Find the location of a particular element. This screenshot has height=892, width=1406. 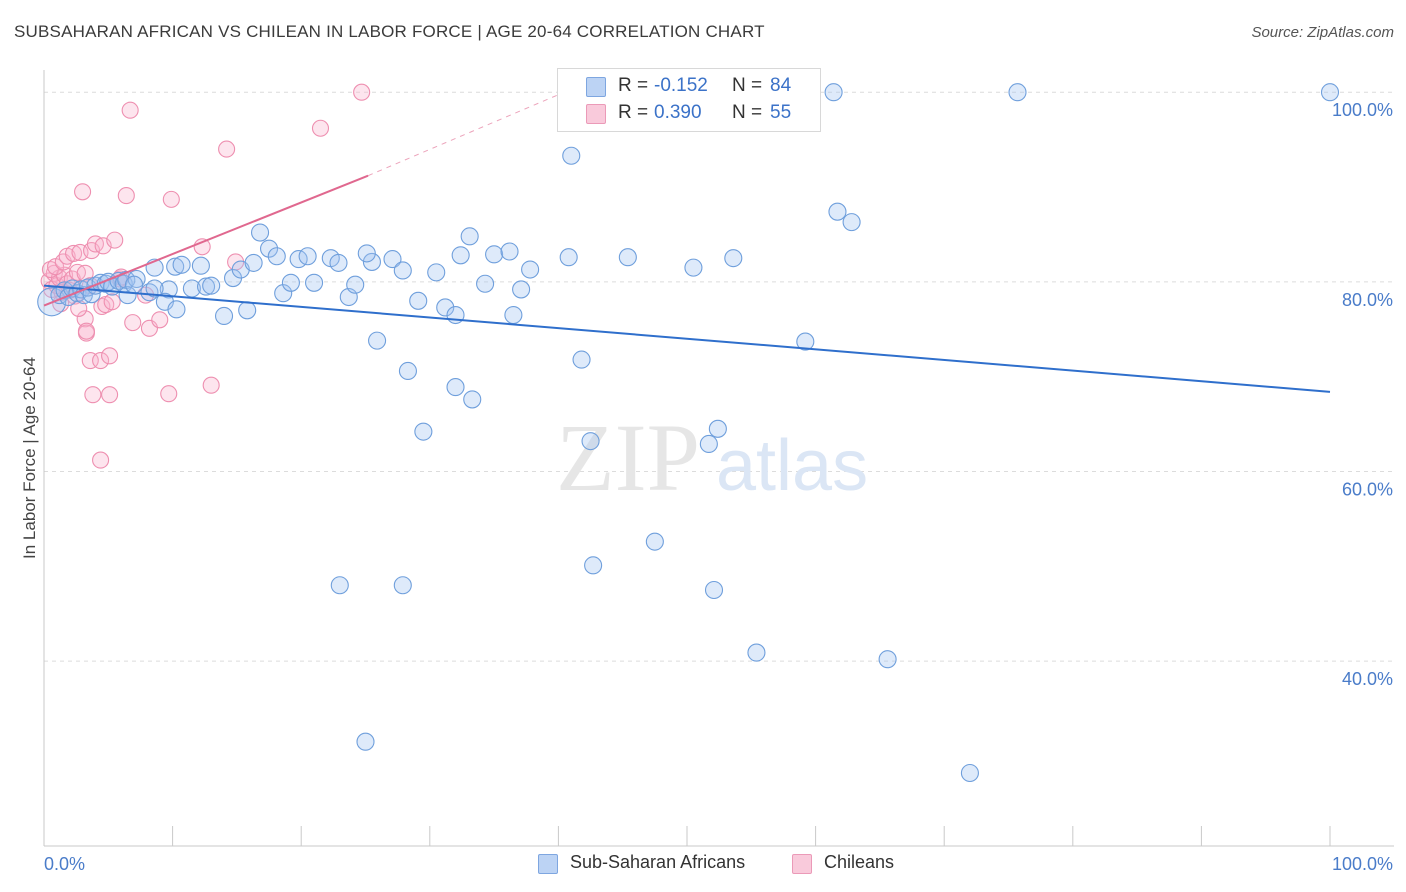

legend-swatch-pink is located at coordinates (802, 864).